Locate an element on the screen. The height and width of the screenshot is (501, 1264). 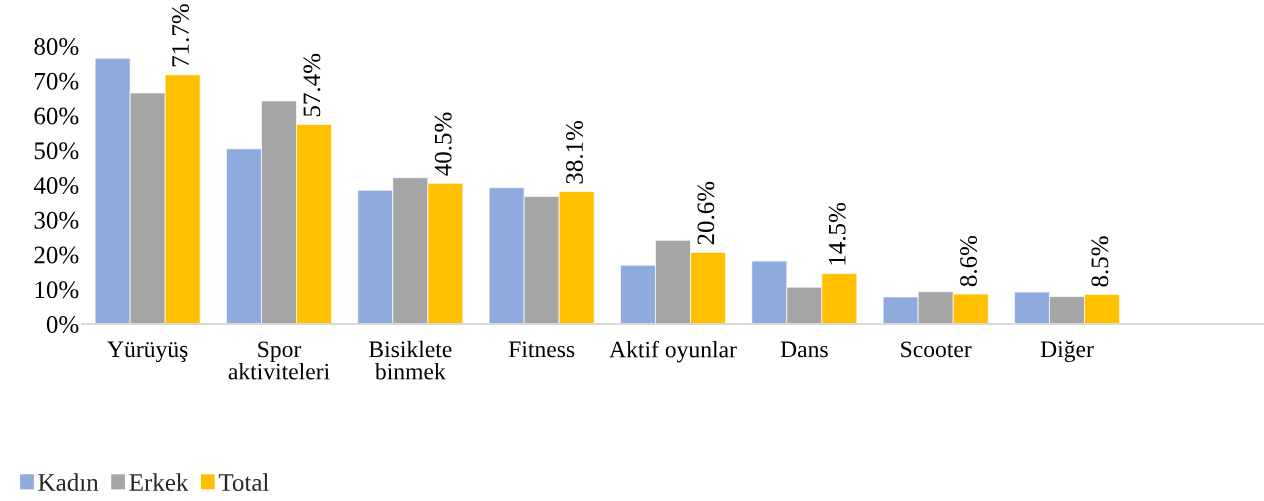
x-tick-label: Dans is located at coordinates (804, 349).